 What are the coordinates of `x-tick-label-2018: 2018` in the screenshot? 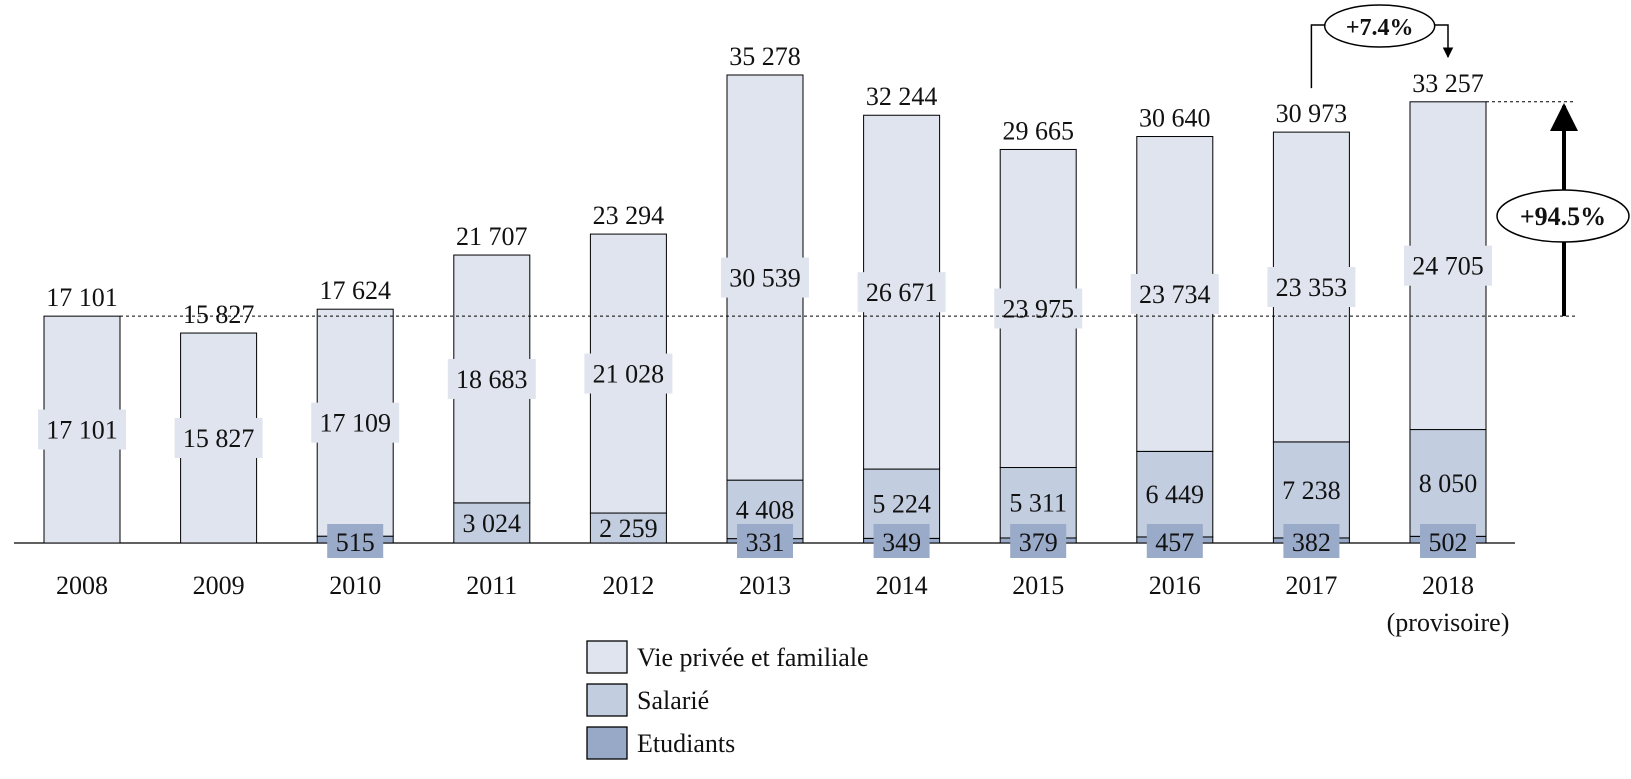 It's located at (1448, 585).